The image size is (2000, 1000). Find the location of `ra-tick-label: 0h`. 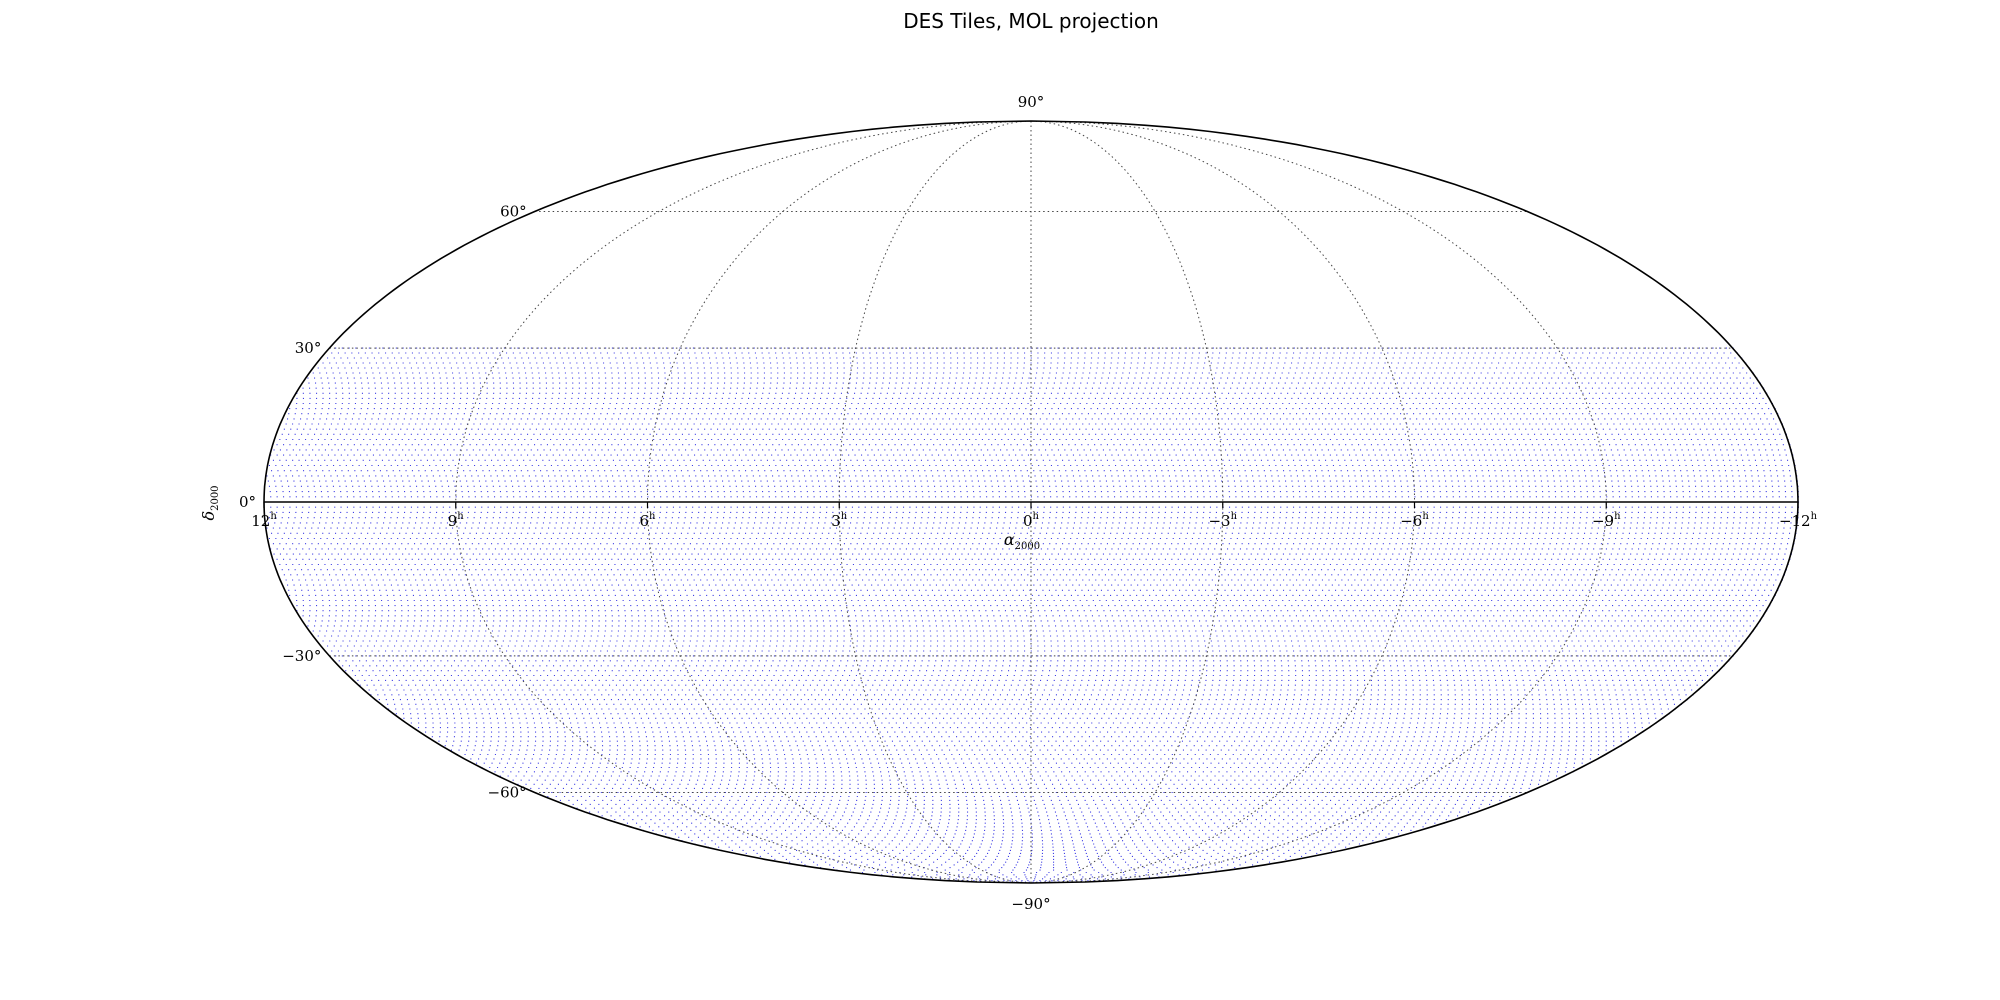

ra-tick-label: 0h is located at coordinates (1031, 520).